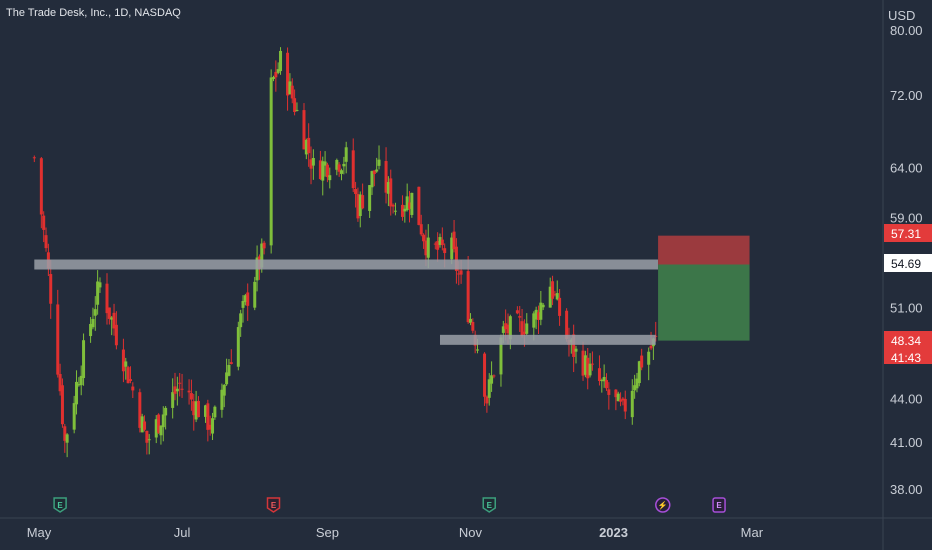 This screenshot has width=932, height=550. What do you see at coordinates (389, 505) in the screenshot?
I see `event-markers: E E E ⚡ E` at bounding box center [389, 505].